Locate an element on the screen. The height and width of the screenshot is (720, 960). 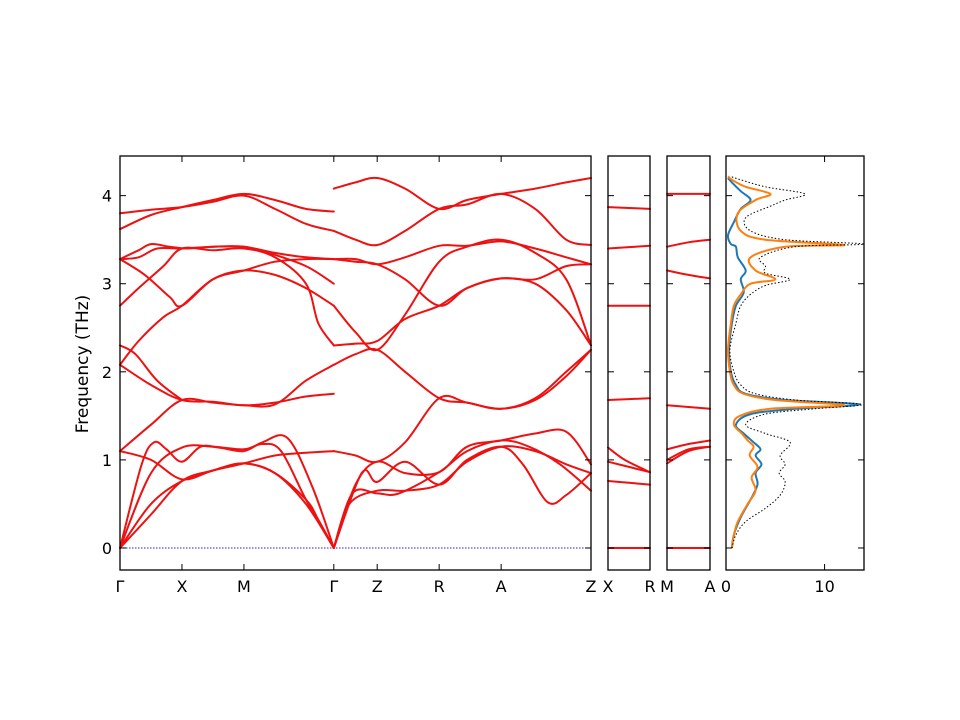
y-tick-label: 3 is located at coordinates (107, 284).